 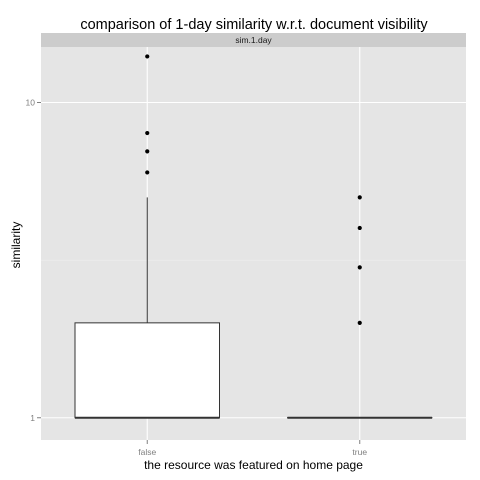 What do you see at coordinates (31, 103) in the screenshot?
I see `y-tick-label: 10` at bounding box center [31, 103].